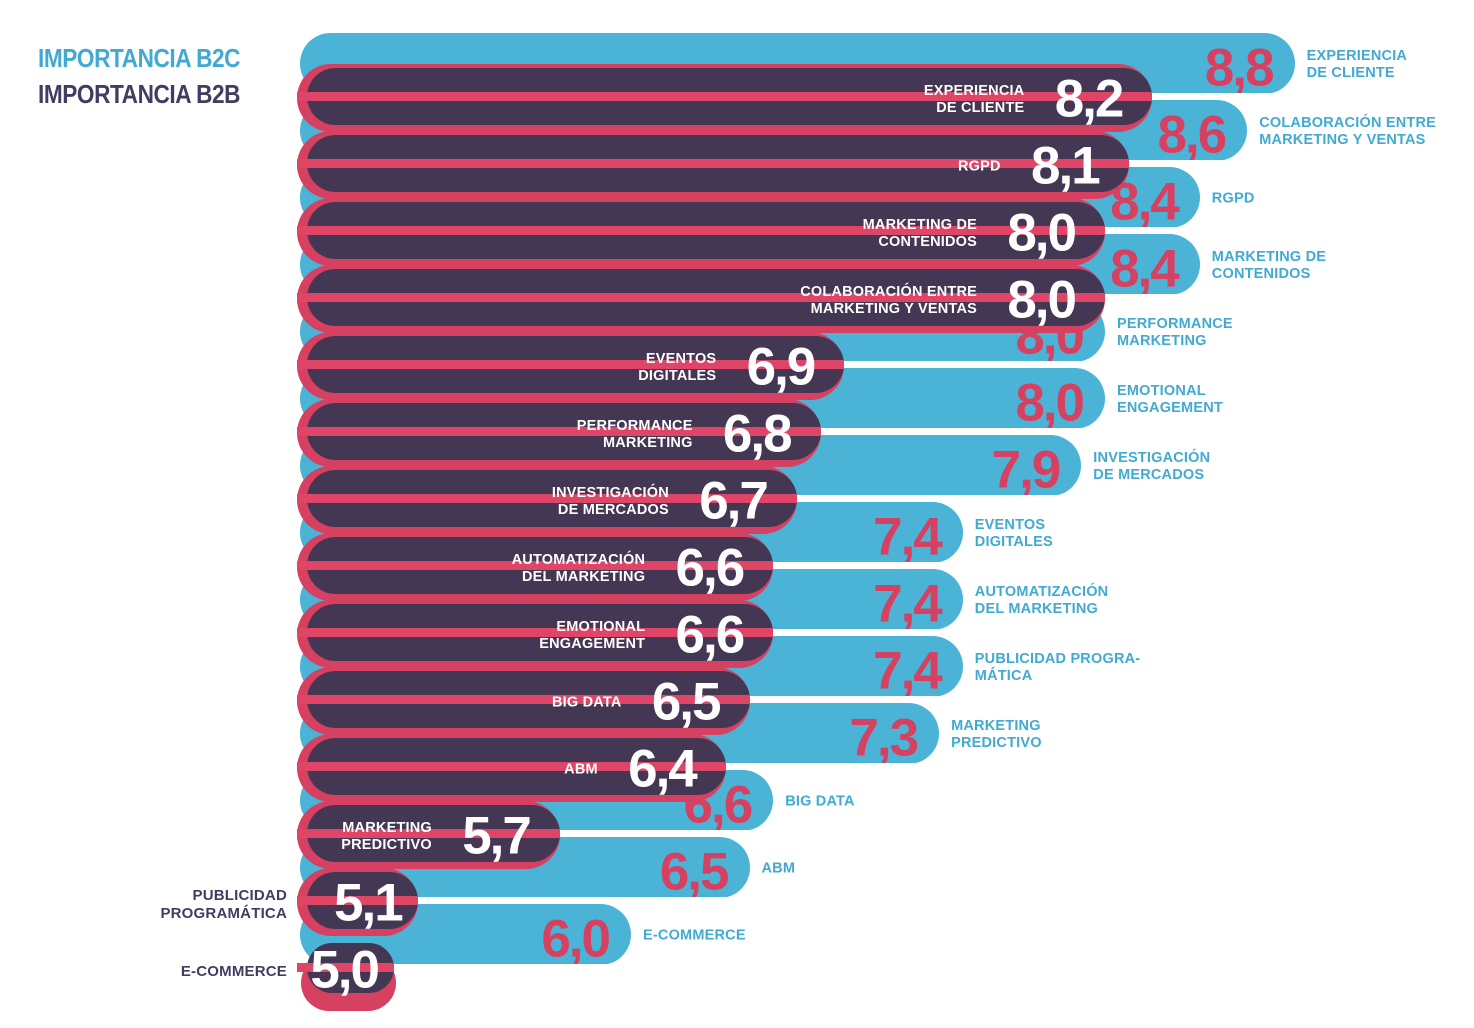  What do you see at coordinates (1093, 766) in the screenshot?
I see `guide-line-abm` at bounding box center [1093, 766].